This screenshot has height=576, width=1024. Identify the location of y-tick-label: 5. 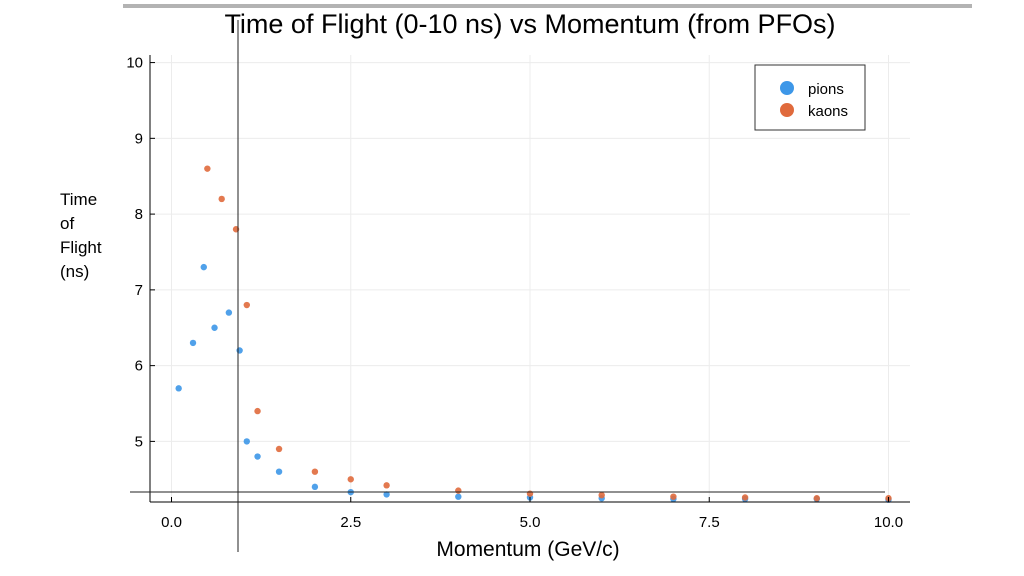
(139, 441).